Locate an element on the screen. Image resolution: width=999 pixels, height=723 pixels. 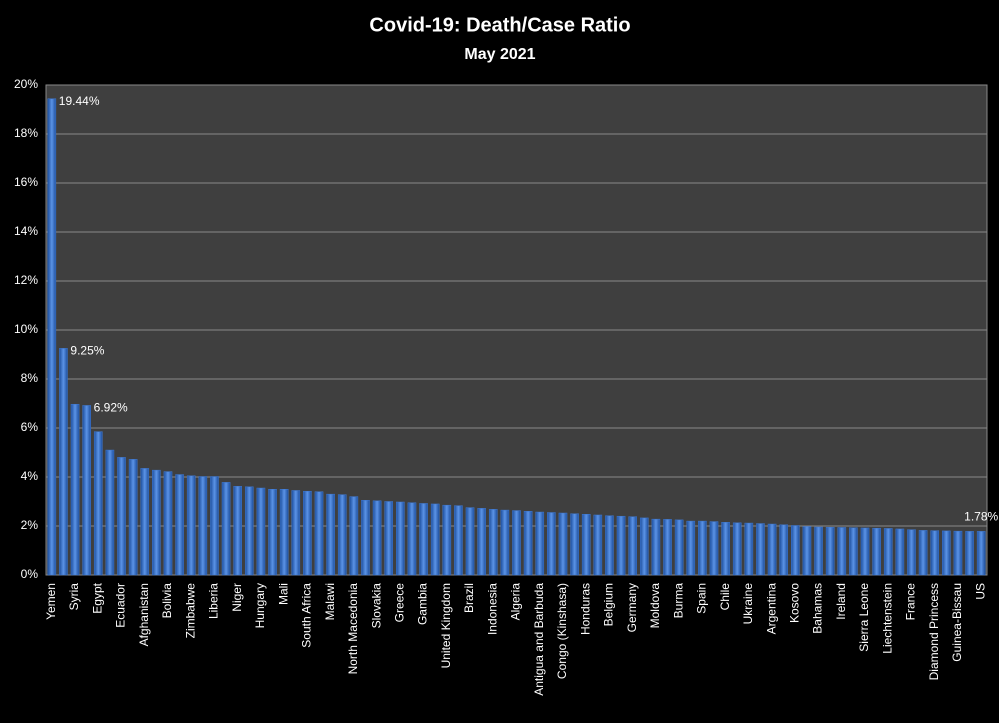
x-tick-label: Brazil is located at coordinates (469, 598).